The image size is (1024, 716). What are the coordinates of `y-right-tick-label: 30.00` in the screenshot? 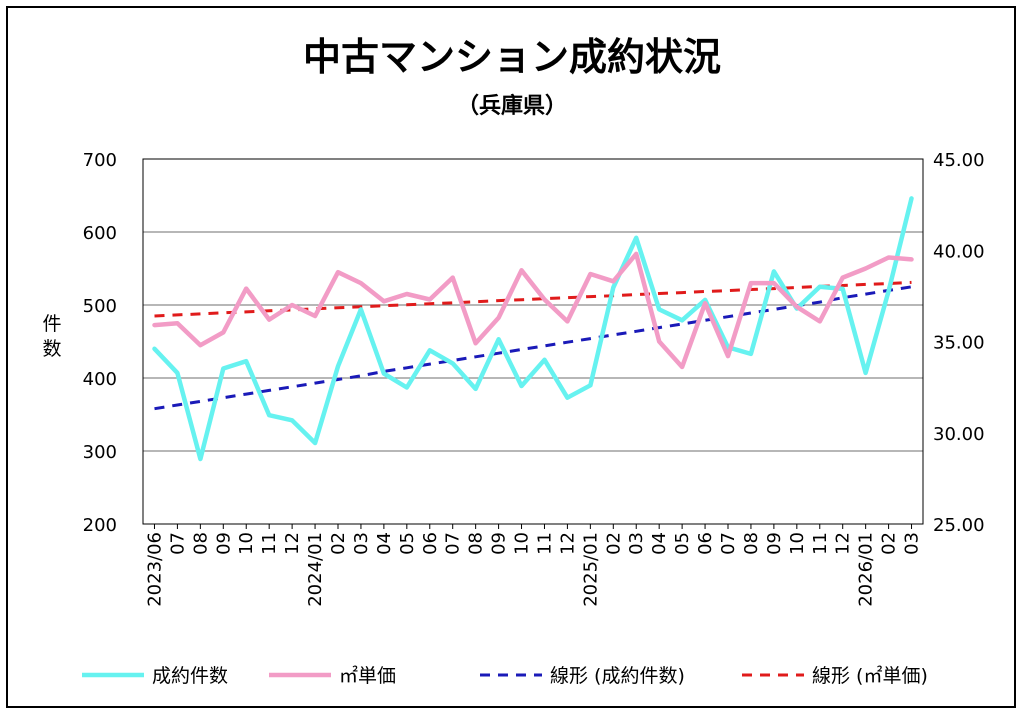 It's located at (959, 434).